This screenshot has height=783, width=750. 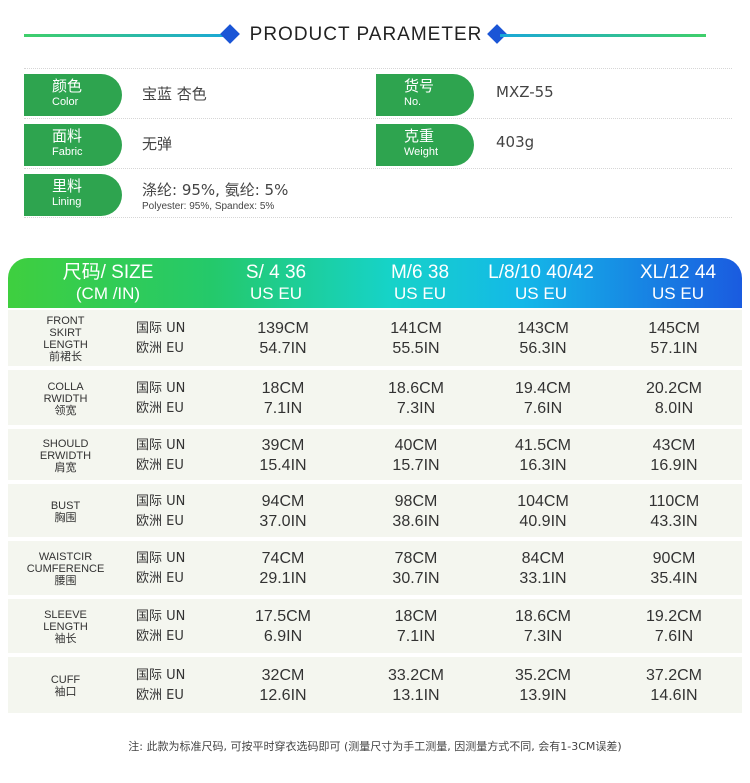 I want to click on size-value: 19.2CM 7.6IN, so click(x=674, y=626).